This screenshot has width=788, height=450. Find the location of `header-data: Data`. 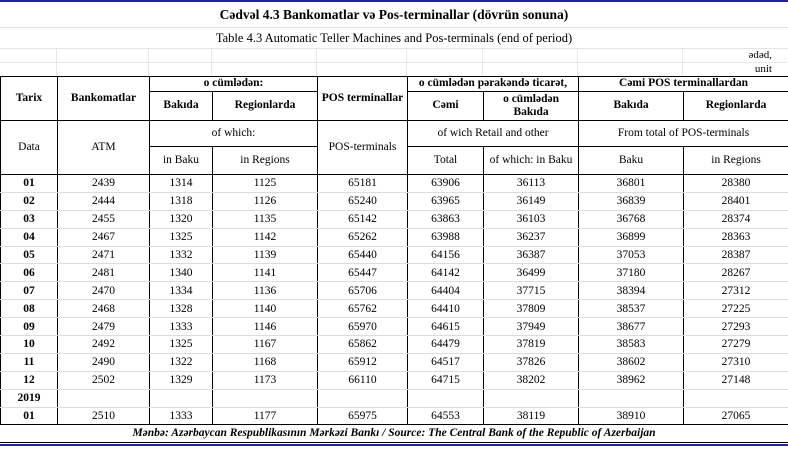

header-data: Data is located at coordinates (29, 147).